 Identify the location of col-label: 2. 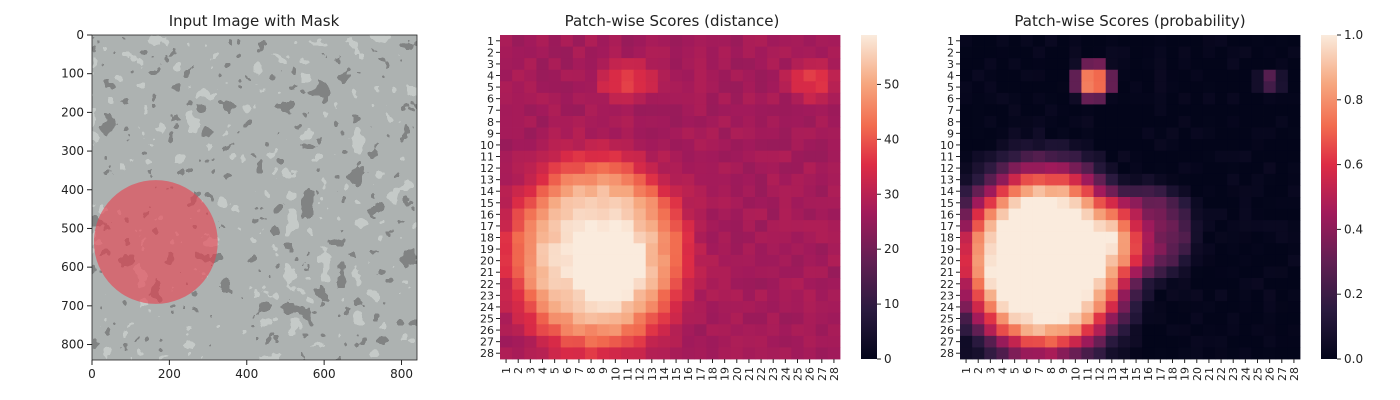
(978, 370).